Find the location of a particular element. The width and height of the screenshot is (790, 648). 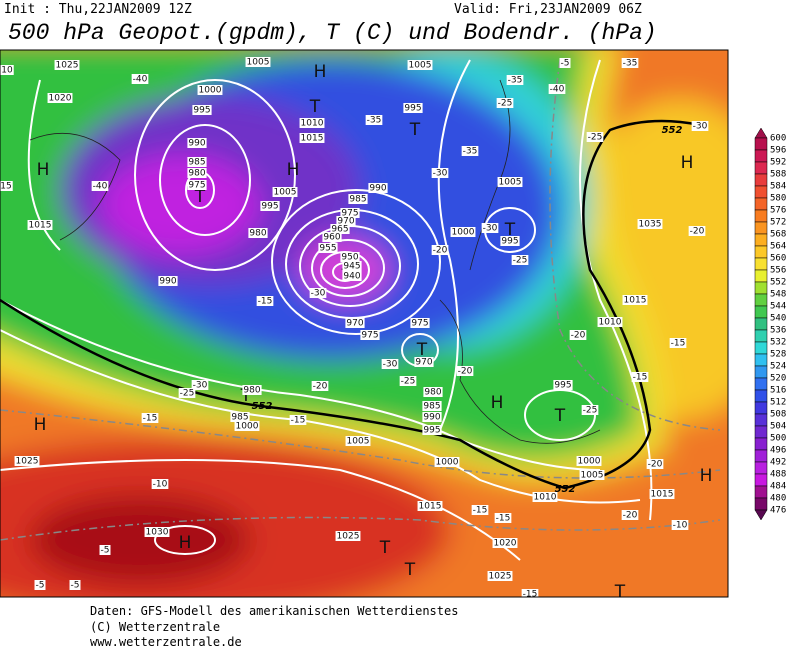

isoline-label: 1010 is located at coordinates (312, 124).